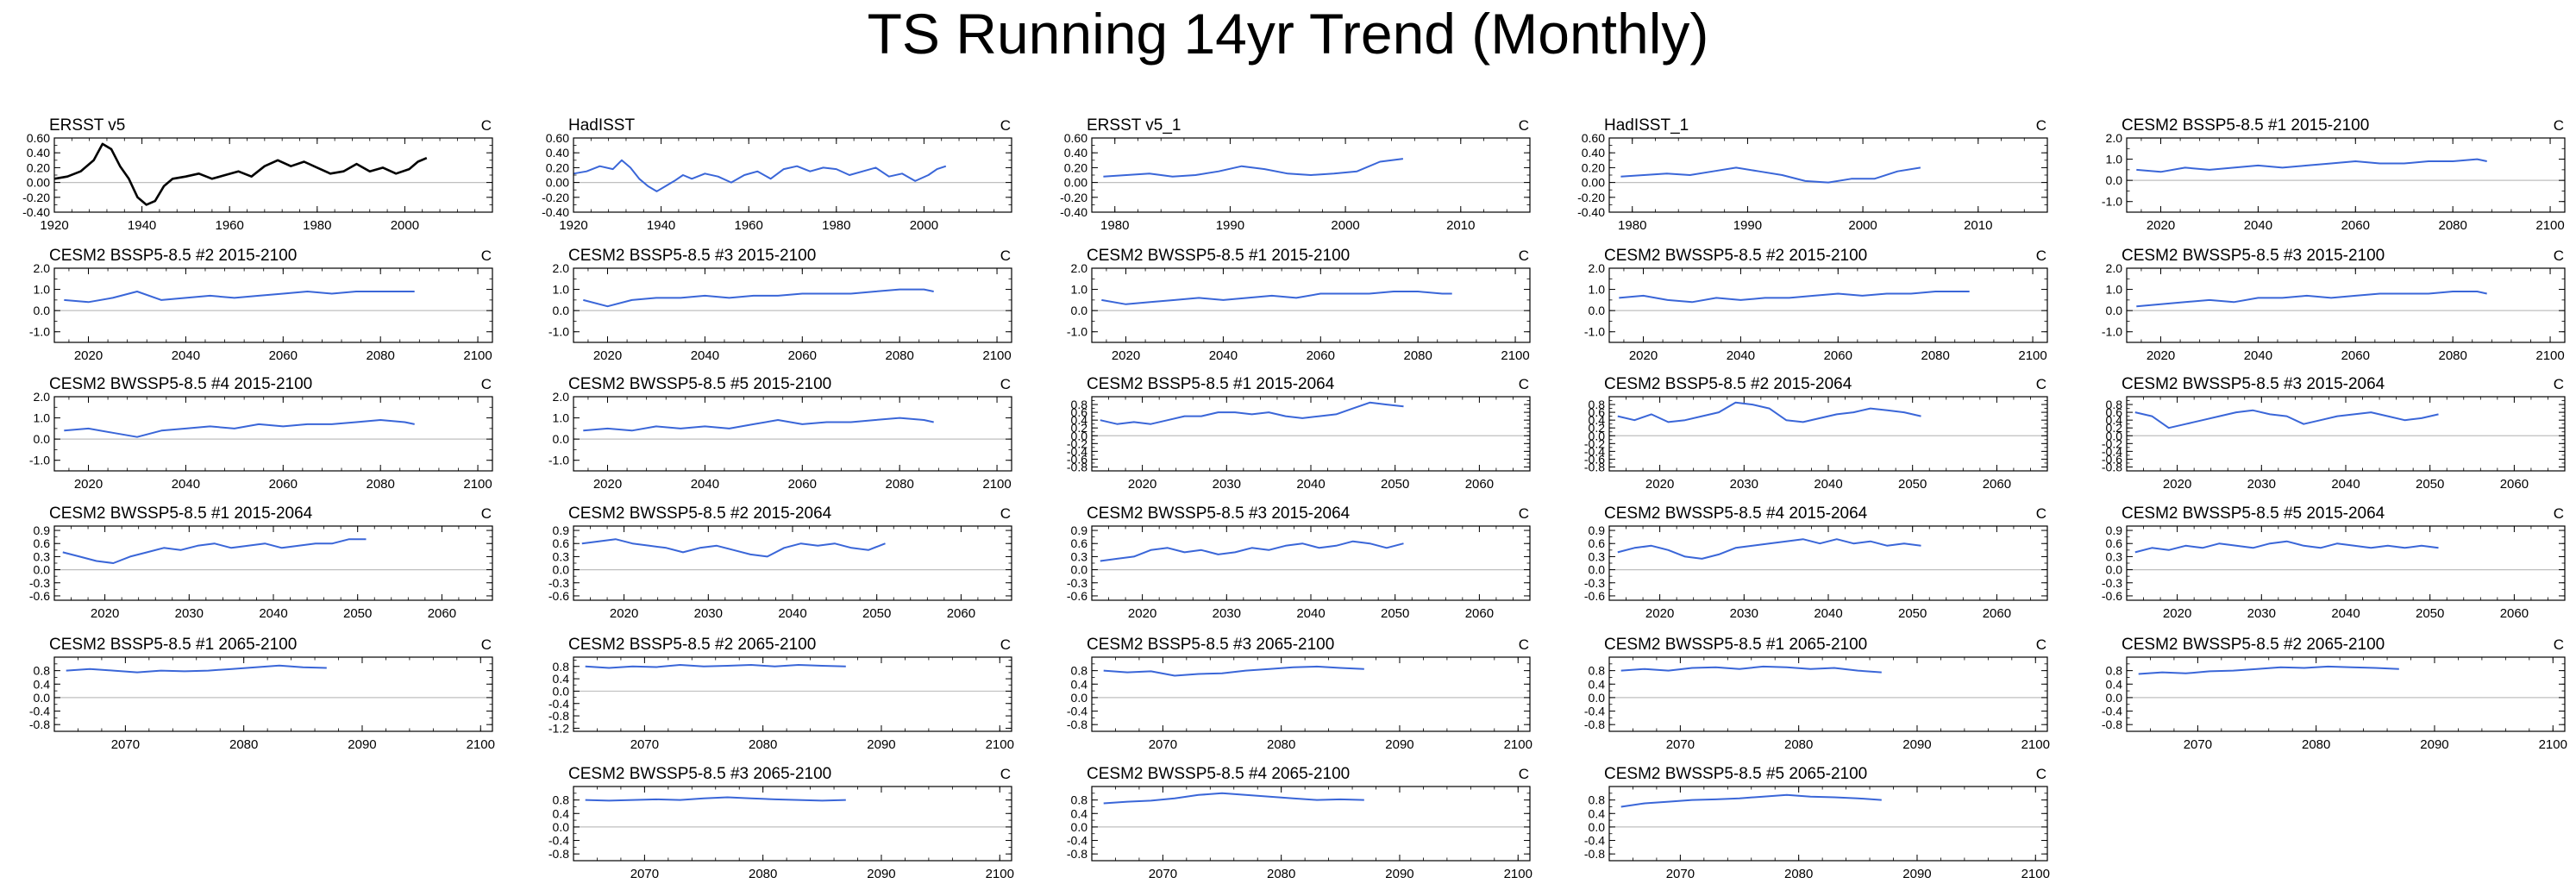 The image size is (2576, 890). What do you see at coordinates (1593, 183) in the screenshot?
I see `y-tick-label: 0.00` at bounding box center [1593, 183].